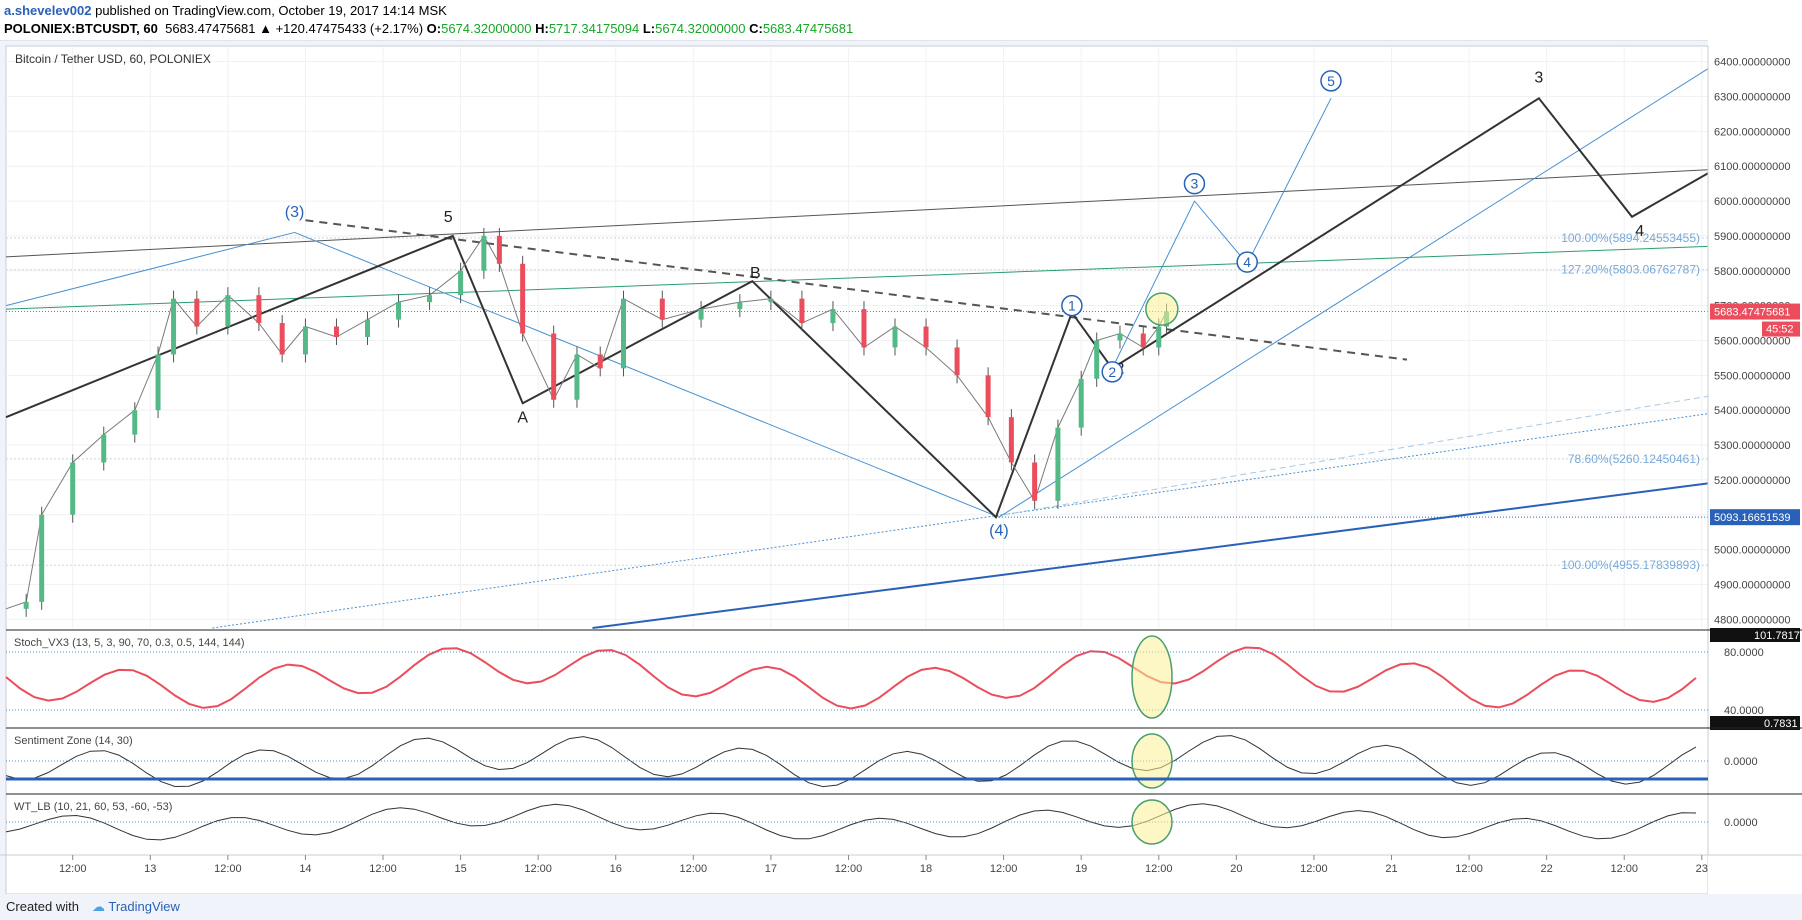 This screenshot has height=920, width=1802. What do you see at coordinates (73, 741) in the screenshot?
I see `indicator-name: Sentiment Zone (14, 30)` at bounding box center [73, 741].